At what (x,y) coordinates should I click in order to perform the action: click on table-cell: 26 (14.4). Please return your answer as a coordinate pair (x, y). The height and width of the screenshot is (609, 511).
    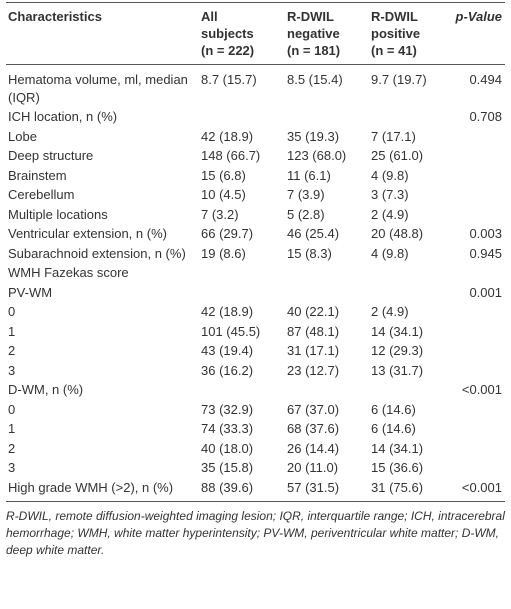
    Looking at the image, I should click on (313, 448).